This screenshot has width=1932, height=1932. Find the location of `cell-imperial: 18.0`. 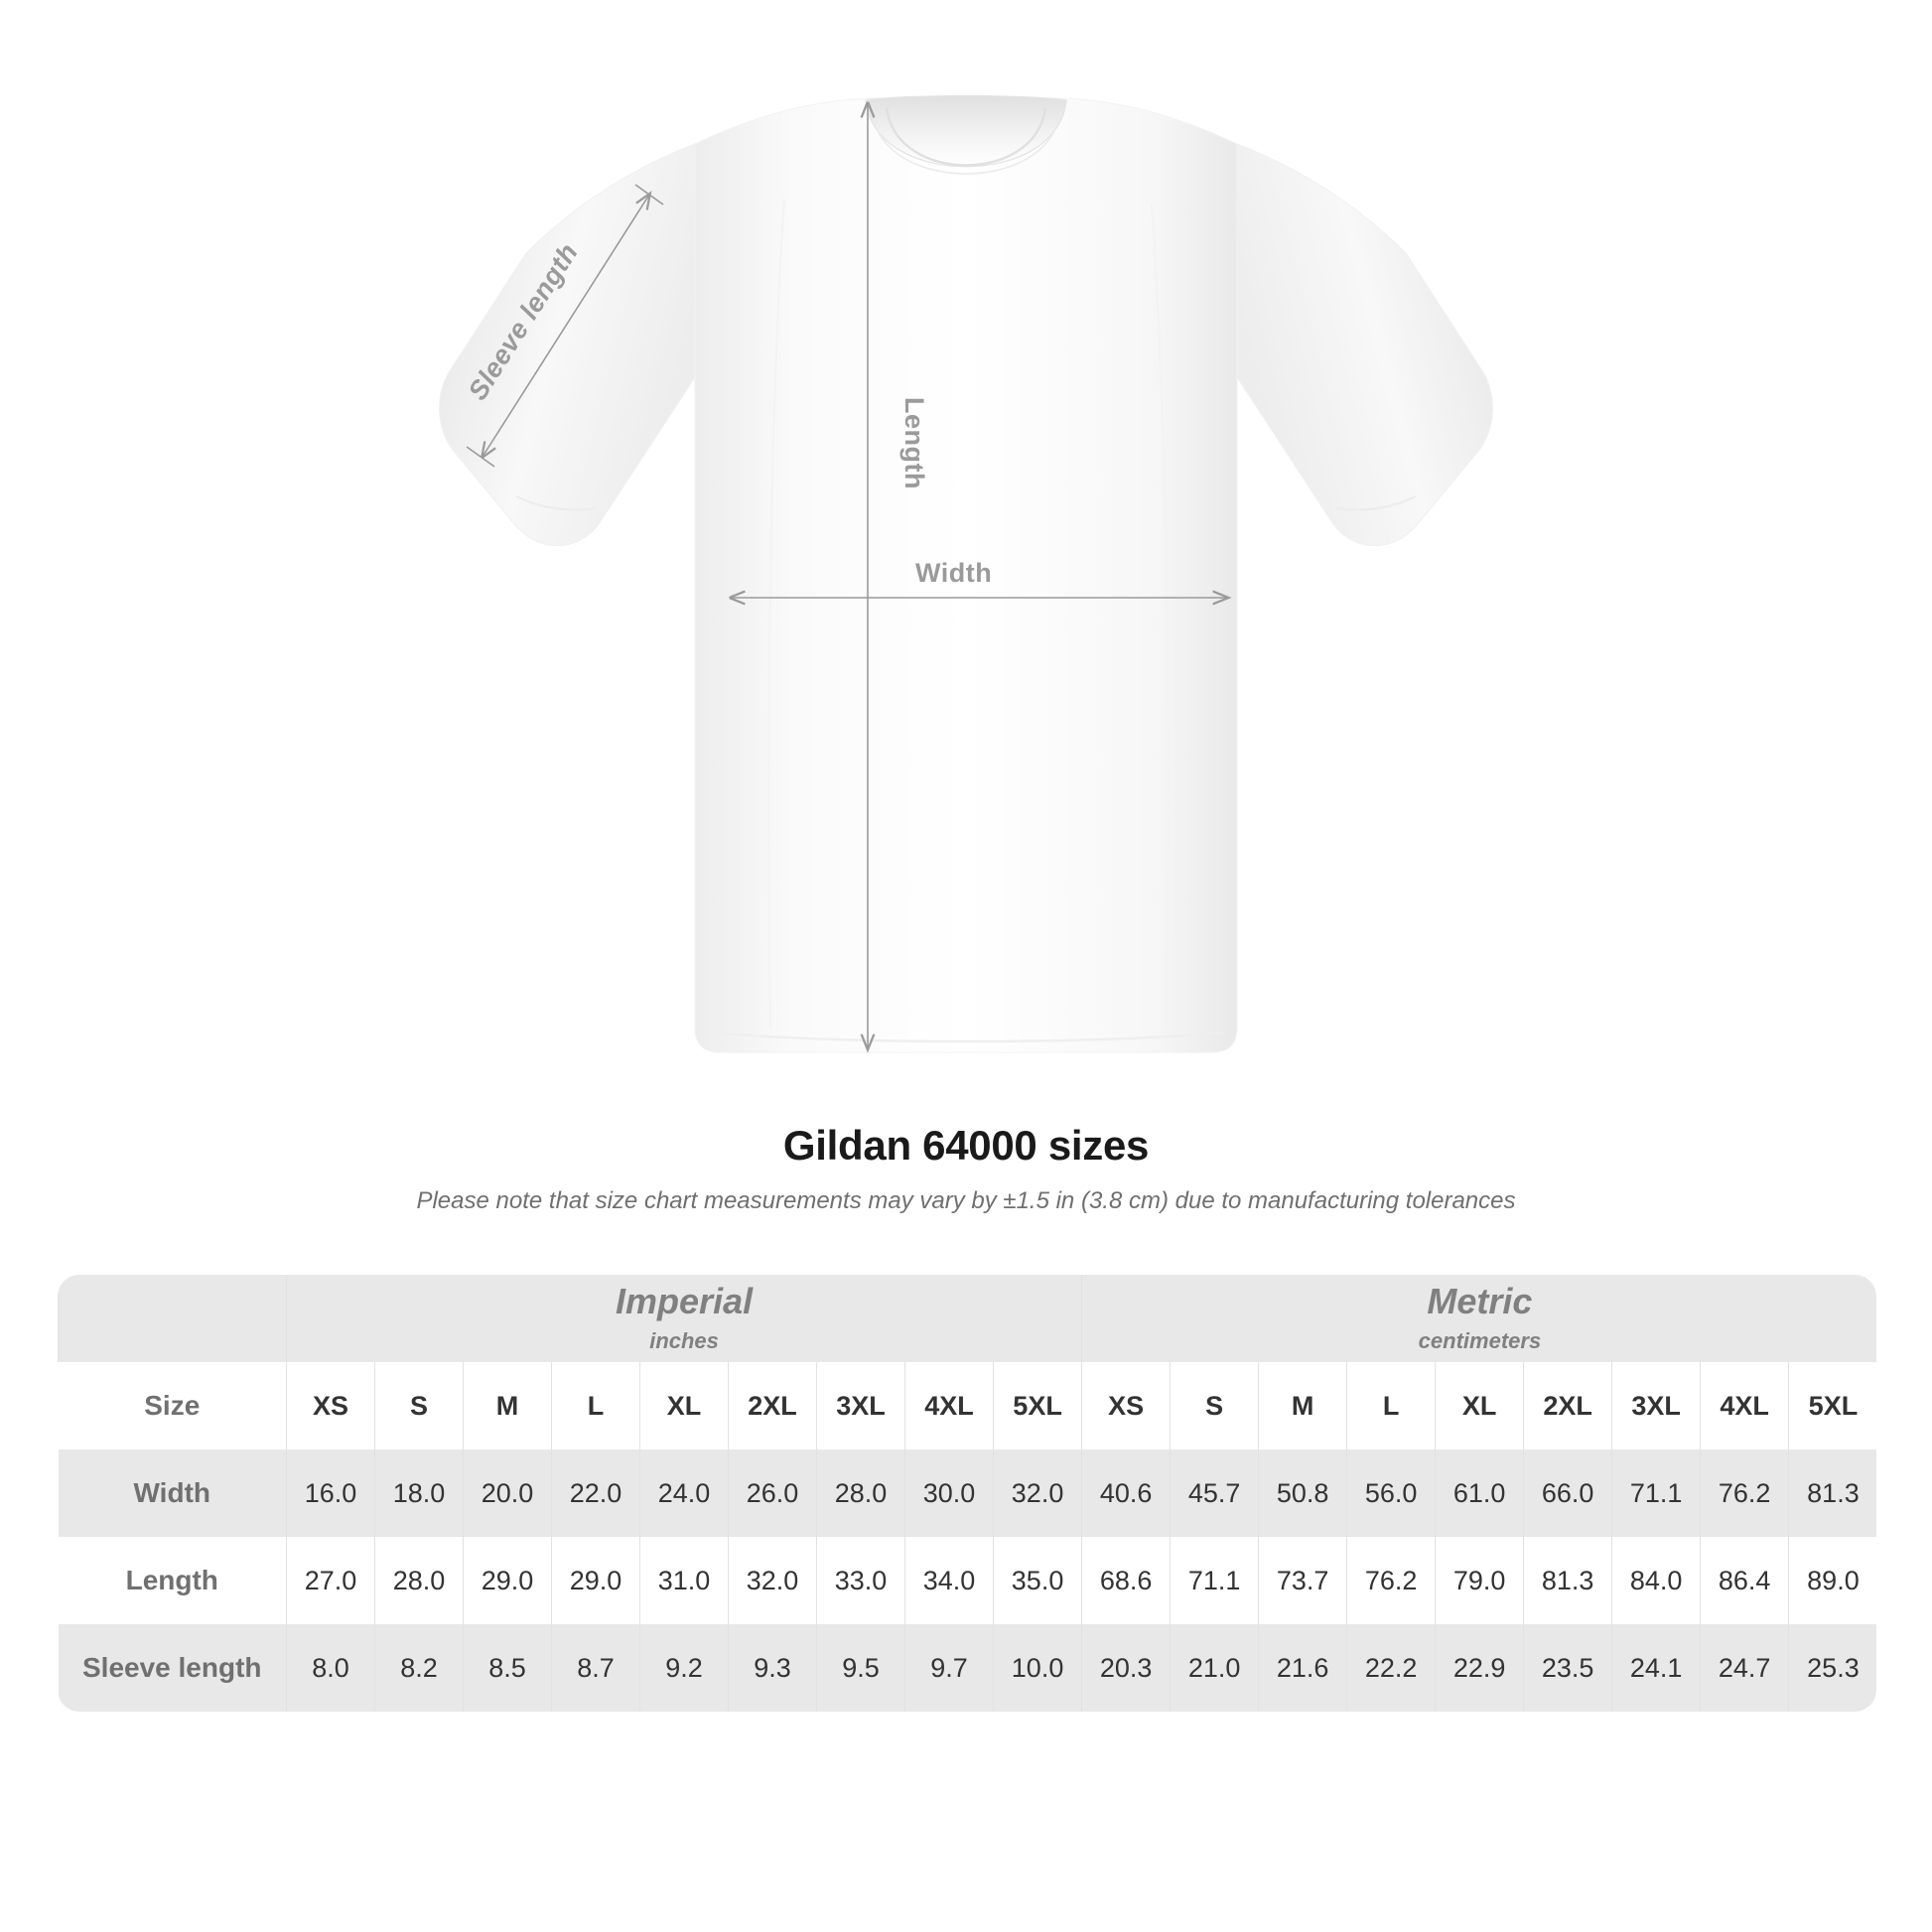

cell-imperial: 18.0 is located at coordinates (419, 1493).